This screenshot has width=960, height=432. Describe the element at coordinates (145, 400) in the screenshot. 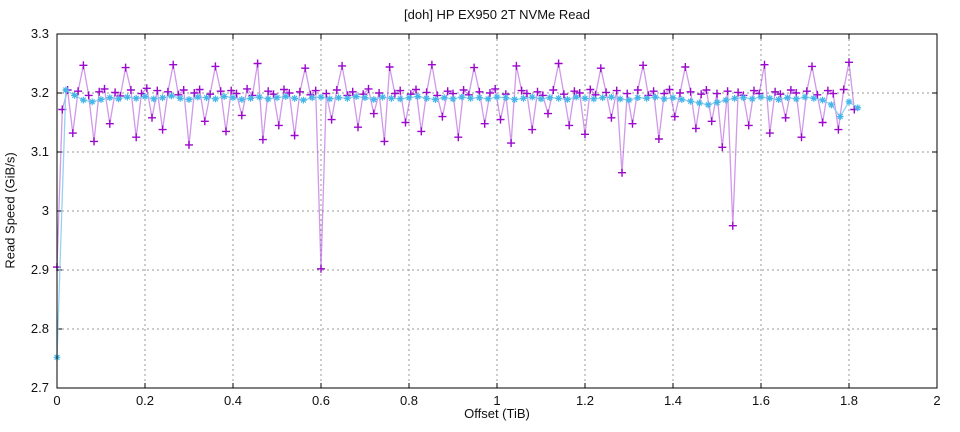

I see `x-tick-label: 0.2` at that location.